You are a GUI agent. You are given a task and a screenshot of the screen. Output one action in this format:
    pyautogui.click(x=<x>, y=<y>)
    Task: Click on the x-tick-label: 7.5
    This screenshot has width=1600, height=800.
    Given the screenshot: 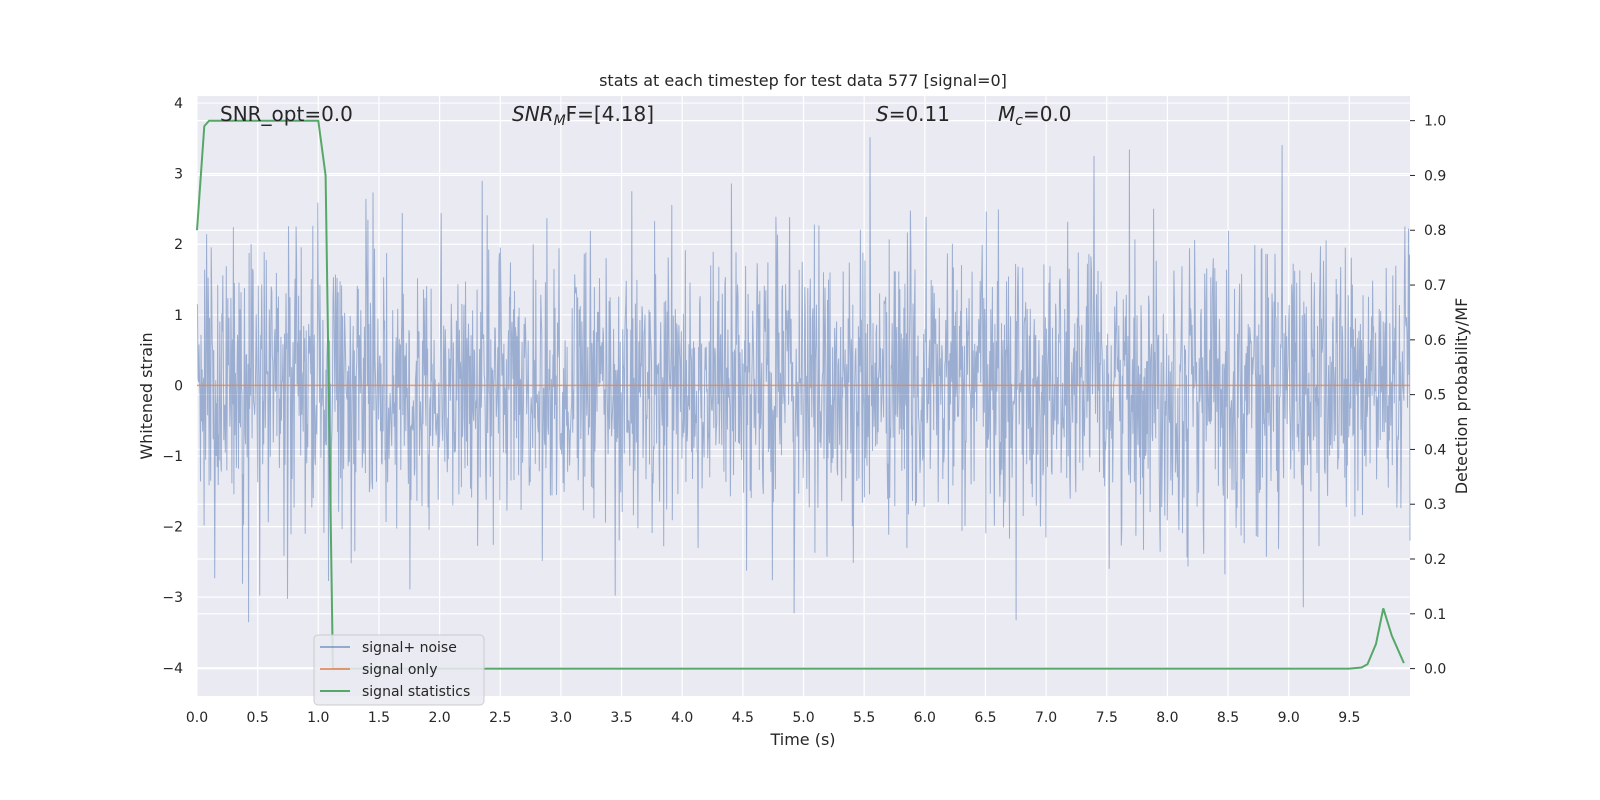 What is the action you would take?
    pyautogui.click(x=1107, y=718)
    